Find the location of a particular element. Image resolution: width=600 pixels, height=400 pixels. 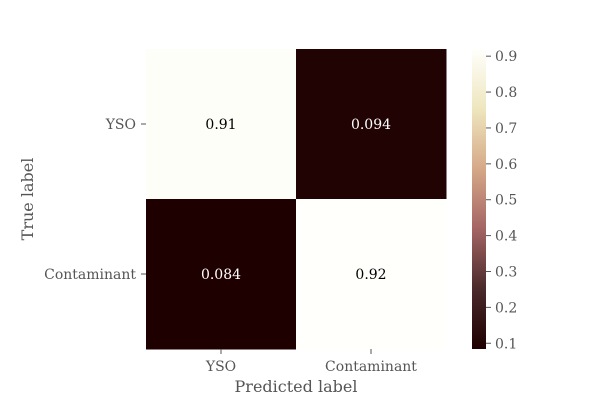

colorbar-tick-label: 0.4 is located at coordinates (506, 237).